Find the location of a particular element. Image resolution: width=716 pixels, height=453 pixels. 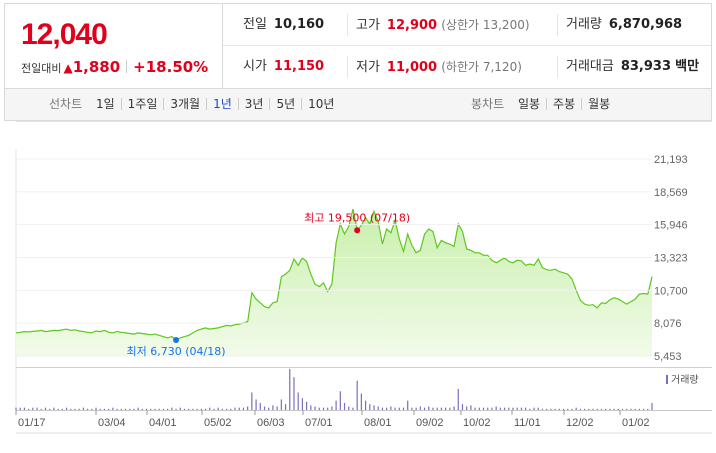

period-5y: 5년 is located at coordinates (285, 104).